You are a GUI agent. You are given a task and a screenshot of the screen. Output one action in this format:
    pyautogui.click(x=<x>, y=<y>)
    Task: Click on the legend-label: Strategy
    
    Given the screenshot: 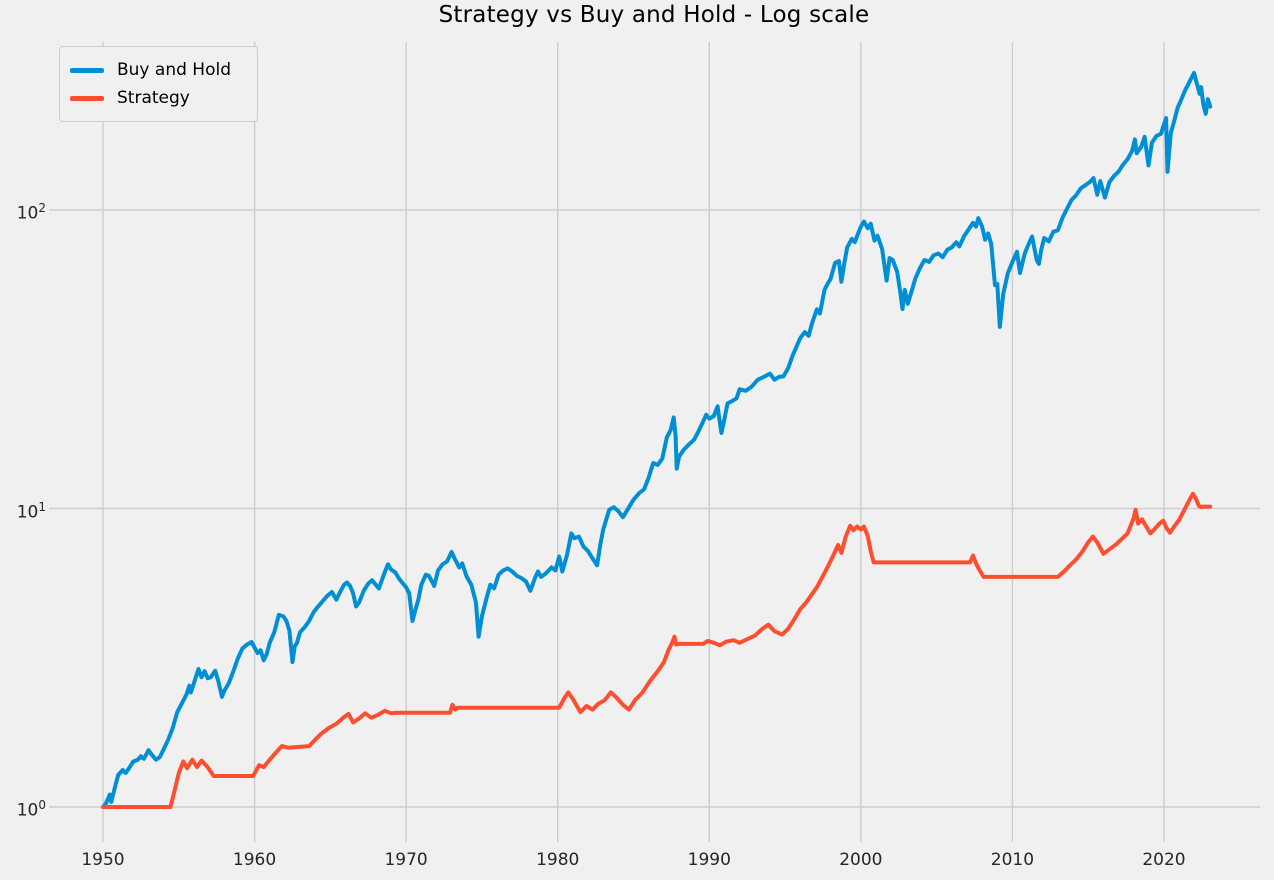 What is the action you would take?
    pyautogui.click(x=153, y=98)
    